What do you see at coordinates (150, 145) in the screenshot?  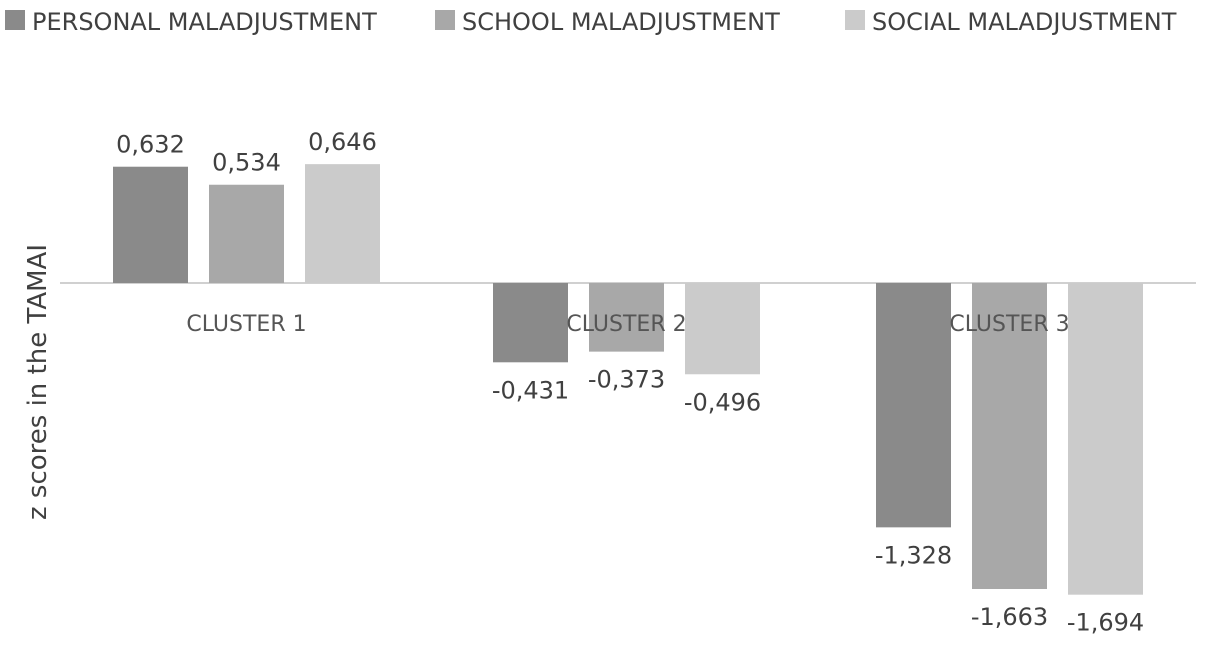 I see `data-label-1-1: 0,632` at bounding box center [150, 145].